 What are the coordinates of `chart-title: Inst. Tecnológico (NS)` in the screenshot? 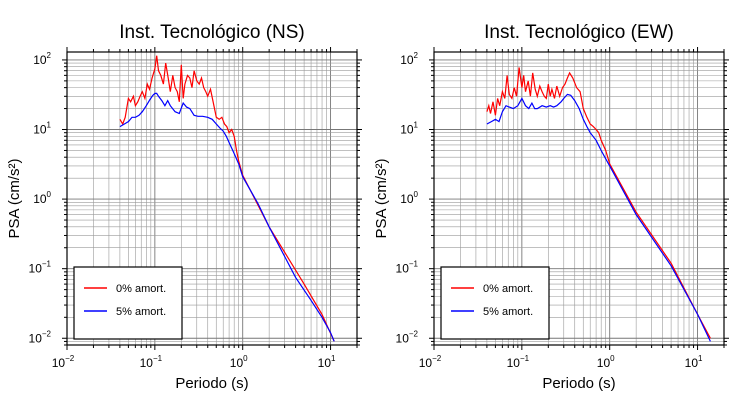 It's located at (212, 32).